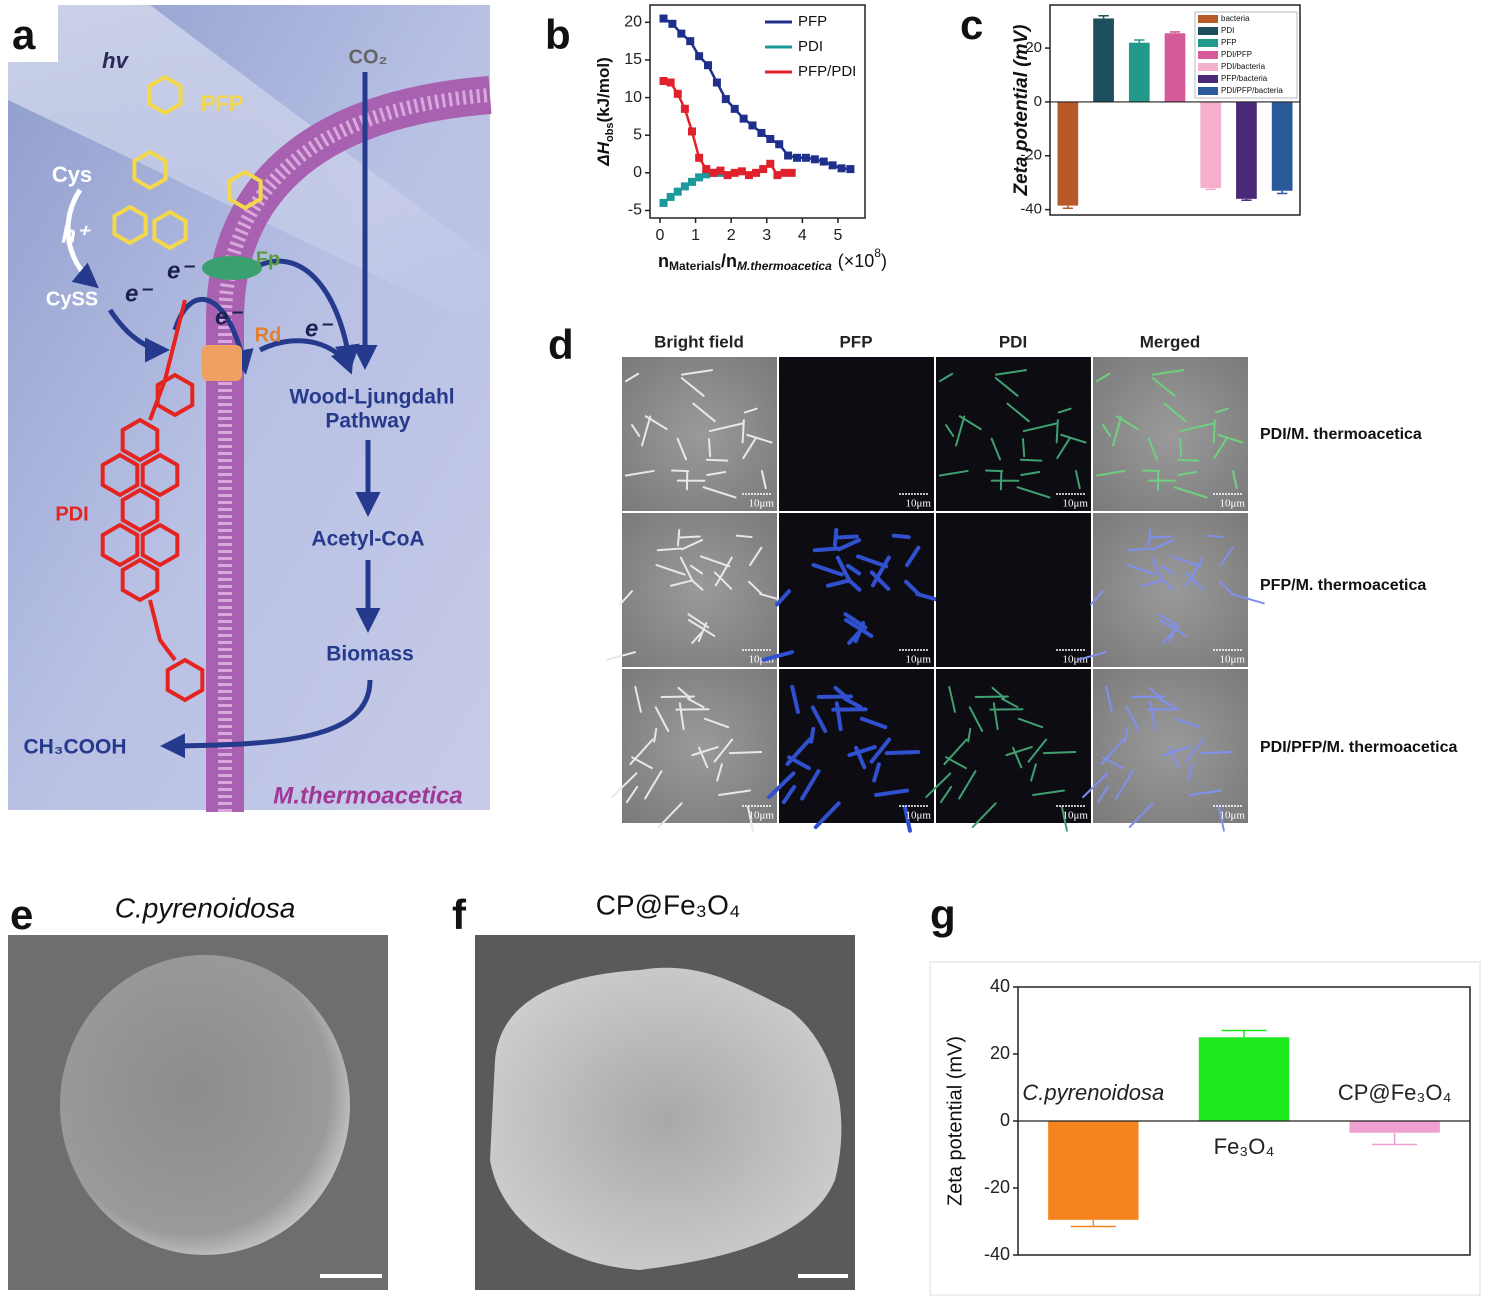 This screenshot has width=1501, height=1301. Describe the element at coordinates (729, 261) in the screenshot. I see `label-part: /n` at that location.